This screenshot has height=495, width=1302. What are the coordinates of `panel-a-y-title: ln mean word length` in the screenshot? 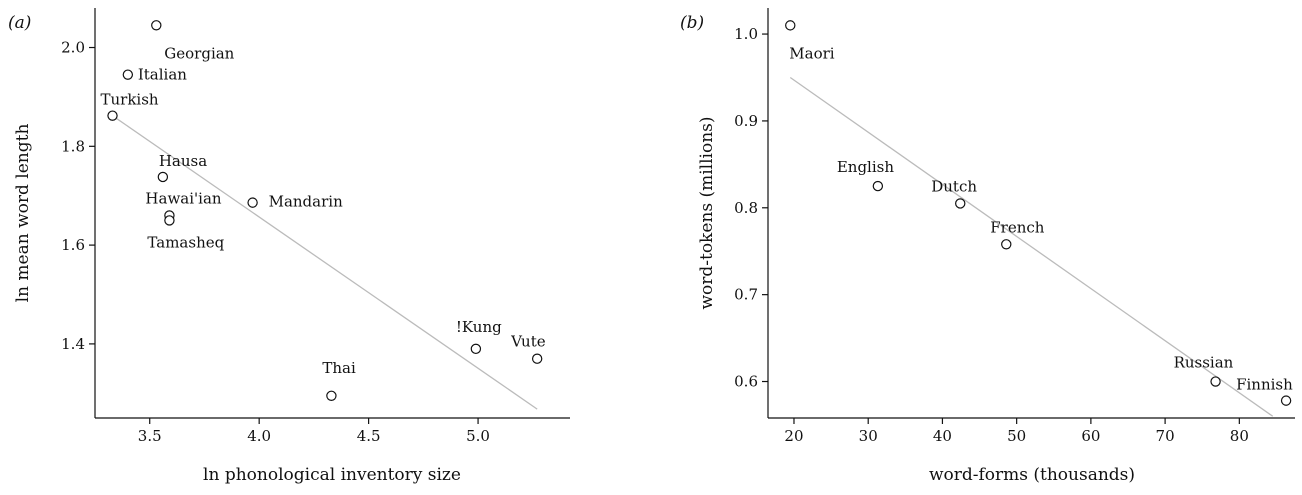 It's located at (23, 213).